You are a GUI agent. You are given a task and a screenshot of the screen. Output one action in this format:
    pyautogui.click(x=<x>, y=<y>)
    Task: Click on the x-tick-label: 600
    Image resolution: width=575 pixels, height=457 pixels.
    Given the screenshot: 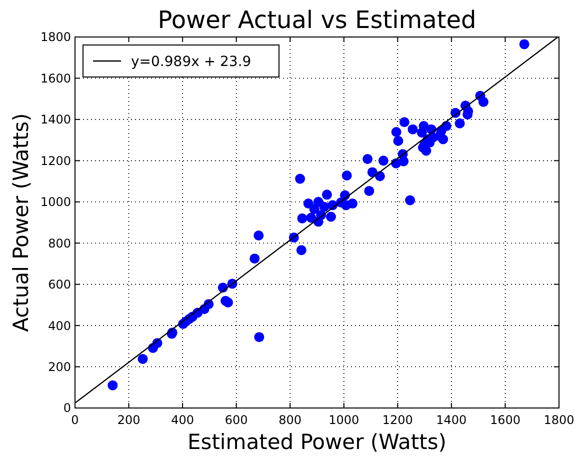 What is the action you would take?
    pyautogui.click(x=236, y=420)
    